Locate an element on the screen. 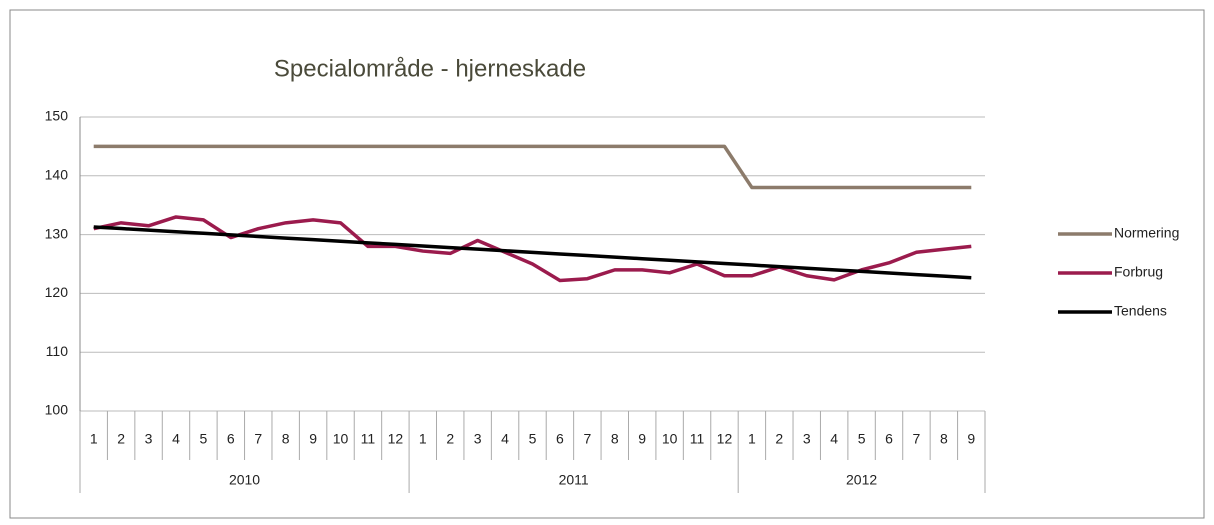 The image size is (1214, 525). y-tick-label: 120 is located at coordinates (57, 292).